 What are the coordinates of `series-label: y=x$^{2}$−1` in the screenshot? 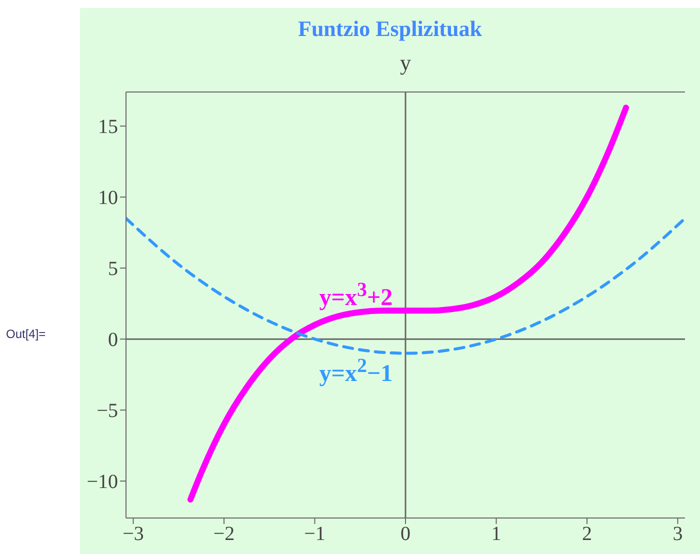 It's located at (356, 371).